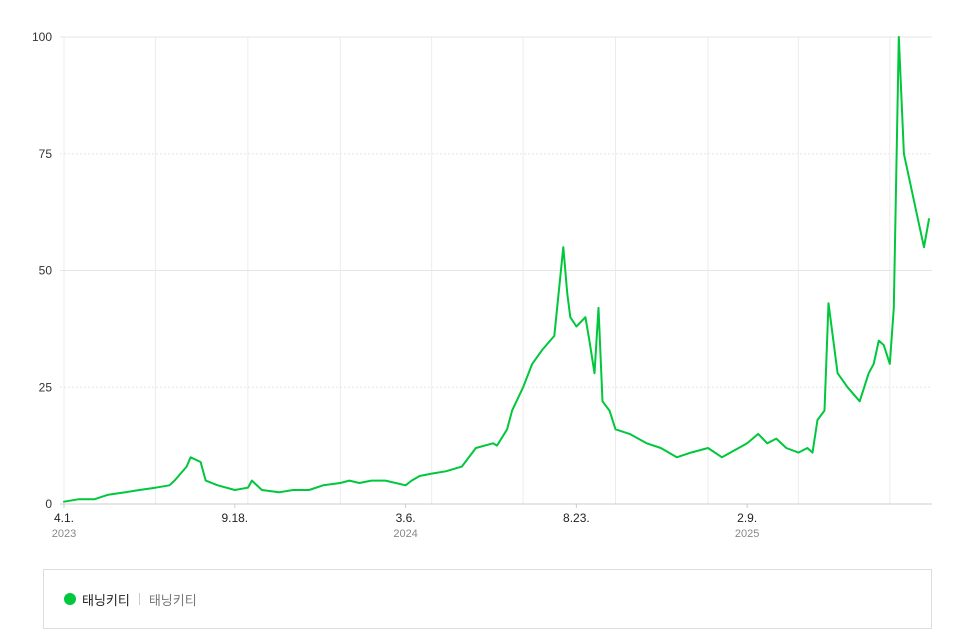 The image size is (978, 635). I want to click on x-tick-label: 4.1., so click(64, 518).